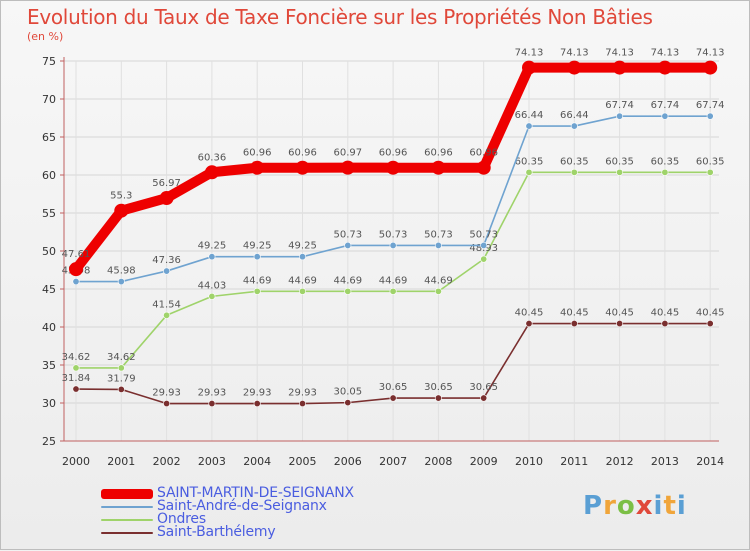  Describe the element at coordinates (49, 137) in the screenshot. I see `y-tick-label: 65` at that location.